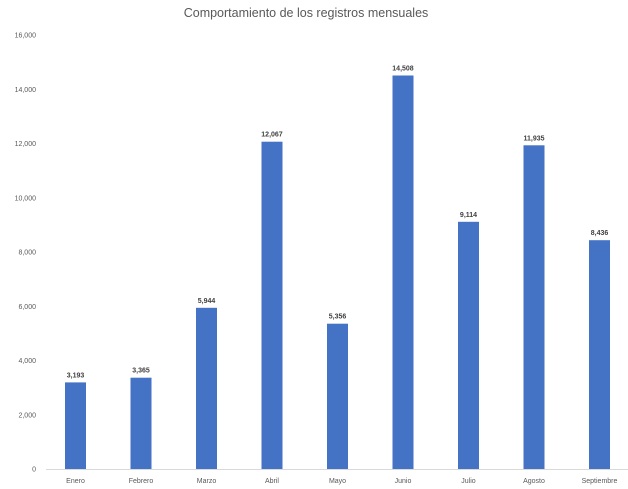 Image resolution: width=628 pixels, height=489 pixels. What do you see at coordinates (337, 481) in the screenshot?
I see `x-tick-label: Mayo` at bounding box center [337, 481].